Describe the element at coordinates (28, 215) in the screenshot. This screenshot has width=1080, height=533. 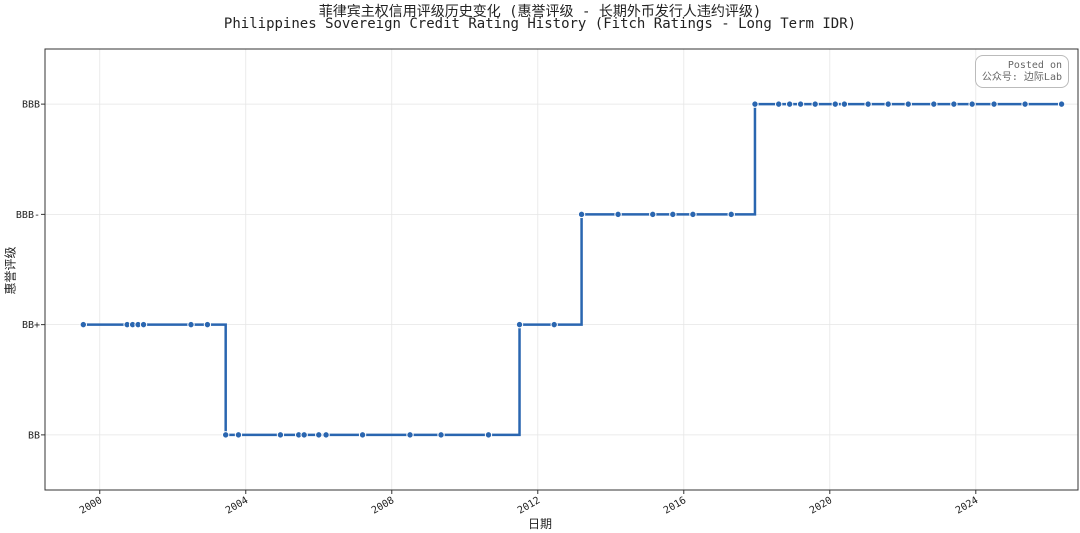
I see `y-tick-label: BBB-` at that location.